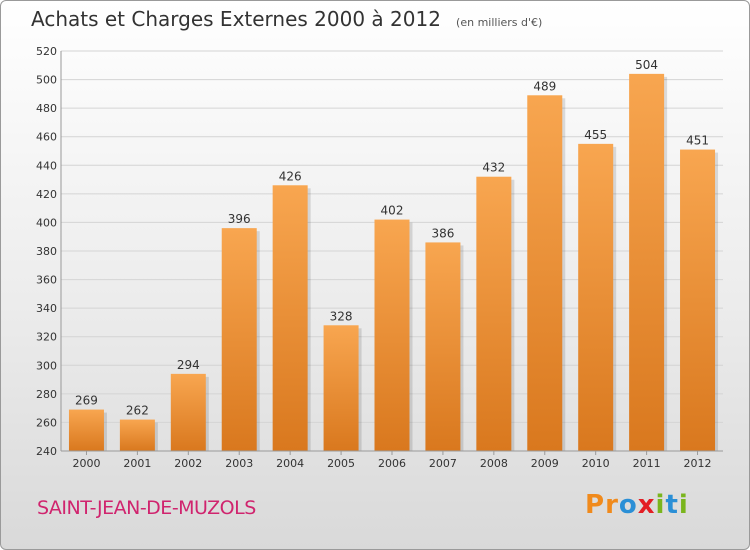 The height and width of the screenshot is (550, 750). I want to click on x-tick-label: 2010, so click(596, 463).